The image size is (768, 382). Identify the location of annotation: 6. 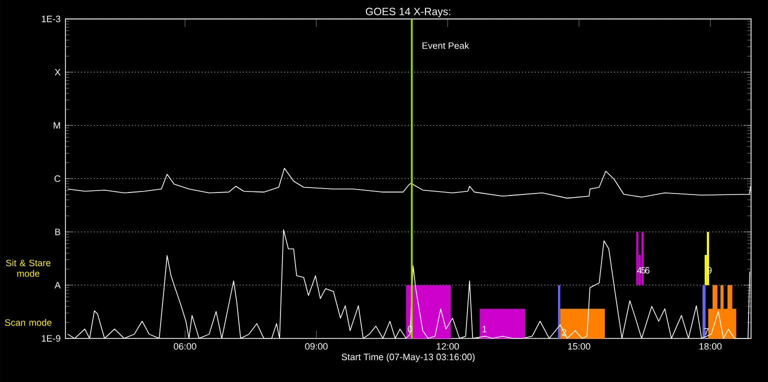
(647, 270).